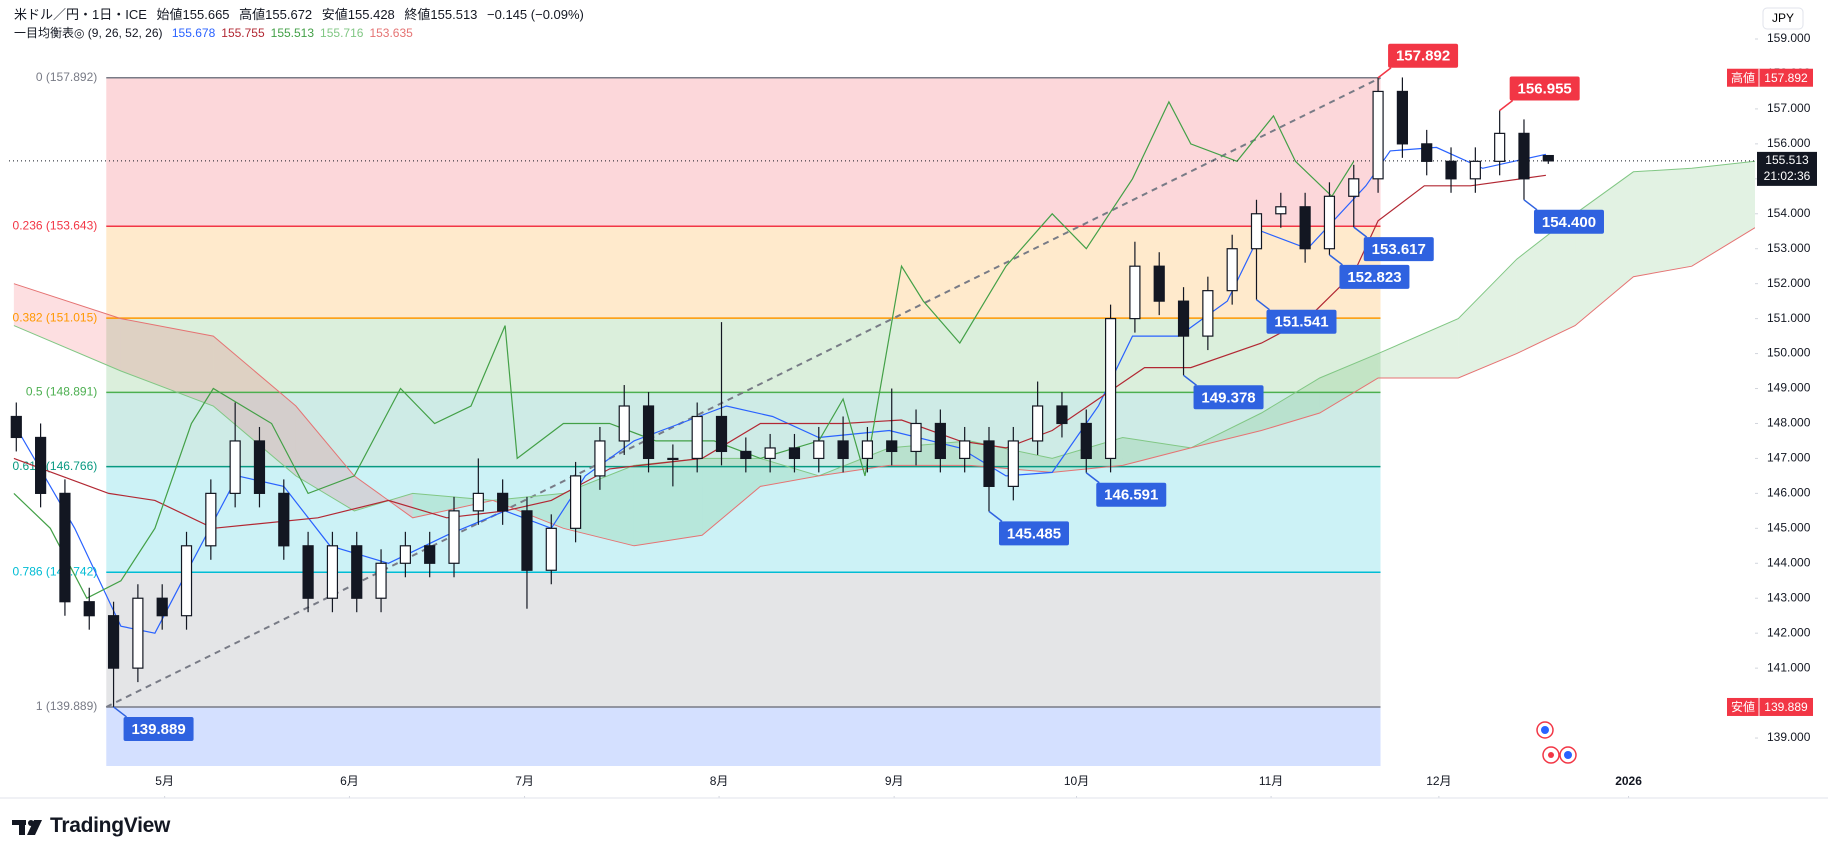  I want to click on y-tick-label: 149.000, so click(1789, 388).